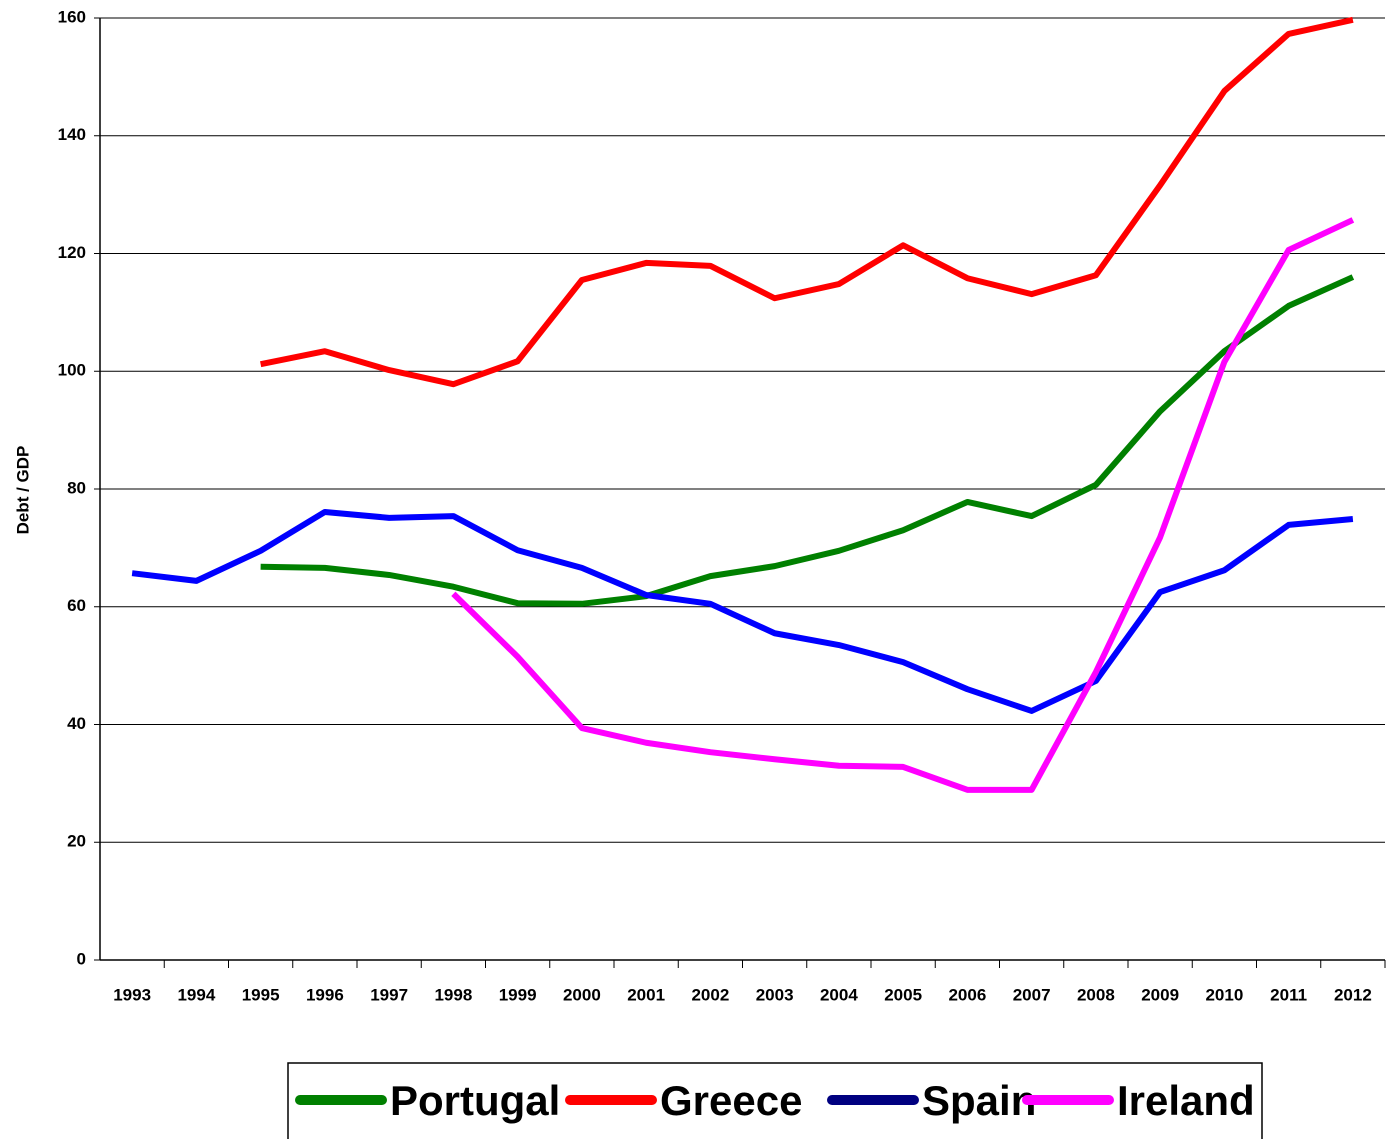 This screenshot has height=1139, width=1389. I want to click on y-tick-label: 160, so click(72, 16).